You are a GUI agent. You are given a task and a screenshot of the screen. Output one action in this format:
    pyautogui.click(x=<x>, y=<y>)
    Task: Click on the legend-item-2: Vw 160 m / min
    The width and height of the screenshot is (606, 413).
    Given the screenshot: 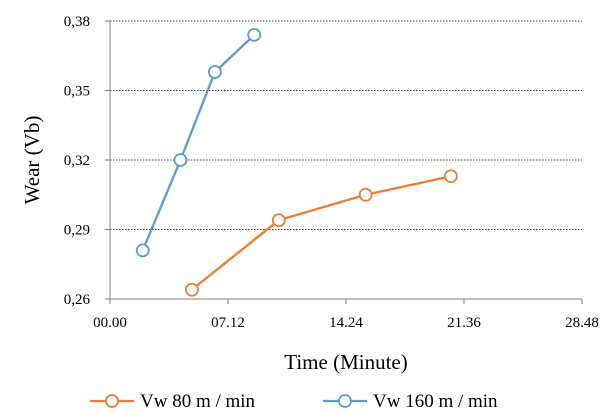 What is the action you would take?
    pyautogui.click(x=410, y=401)
    